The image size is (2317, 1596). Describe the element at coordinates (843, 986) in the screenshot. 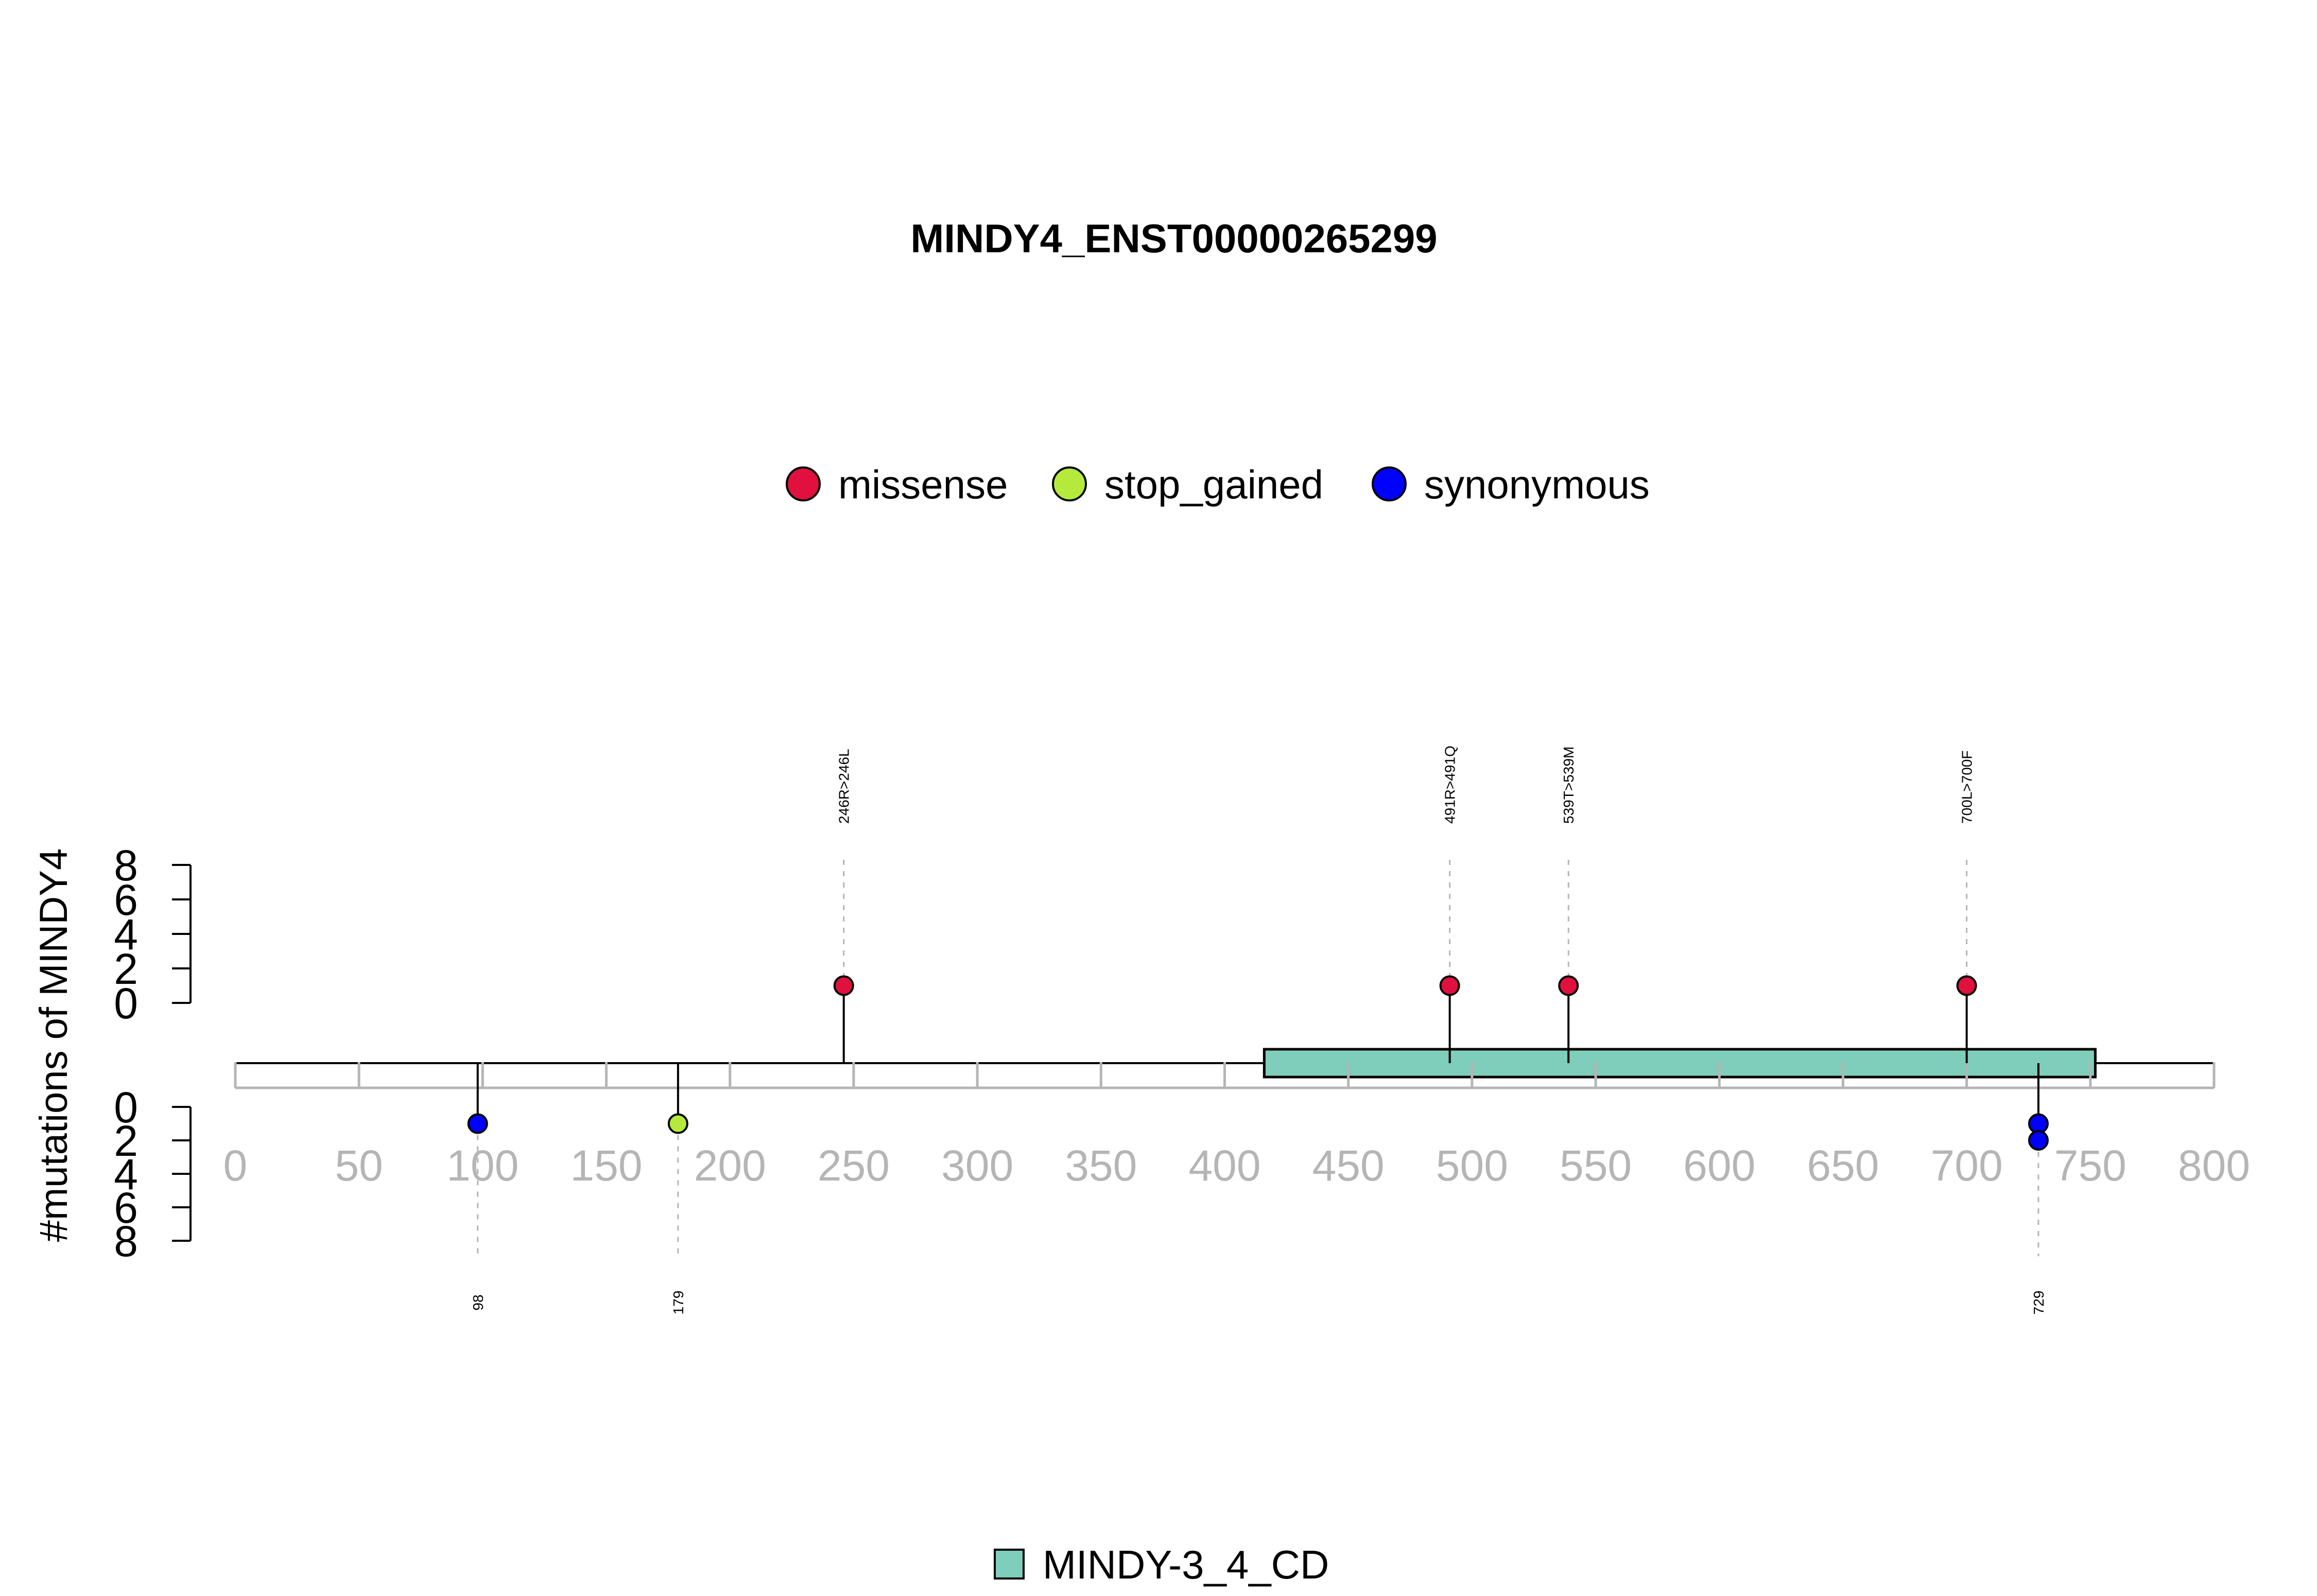

I see `marker-246R>246L` at that location.